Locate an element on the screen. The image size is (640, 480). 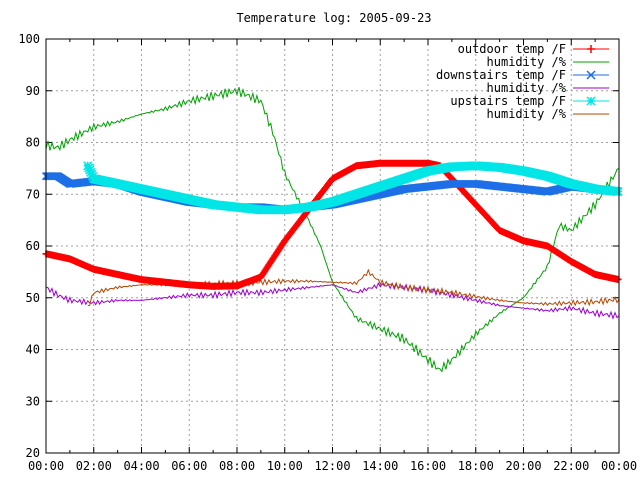
x-tick-label: 14:00 is located at coordinates (380, 466).